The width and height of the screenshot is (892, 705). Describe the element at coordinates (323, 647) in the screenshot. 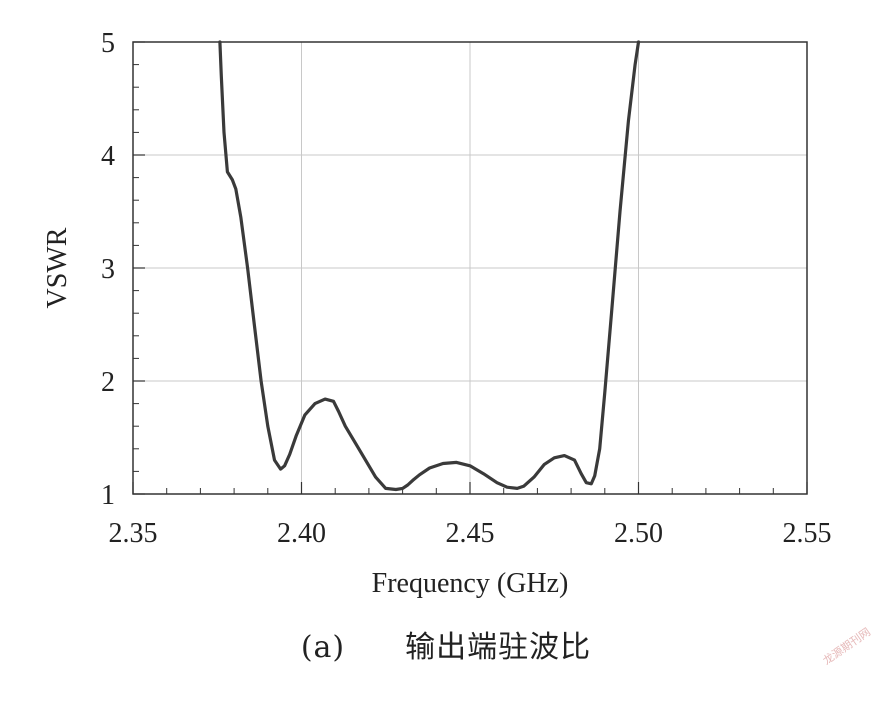

I see `caption-label: (a)` at that location.